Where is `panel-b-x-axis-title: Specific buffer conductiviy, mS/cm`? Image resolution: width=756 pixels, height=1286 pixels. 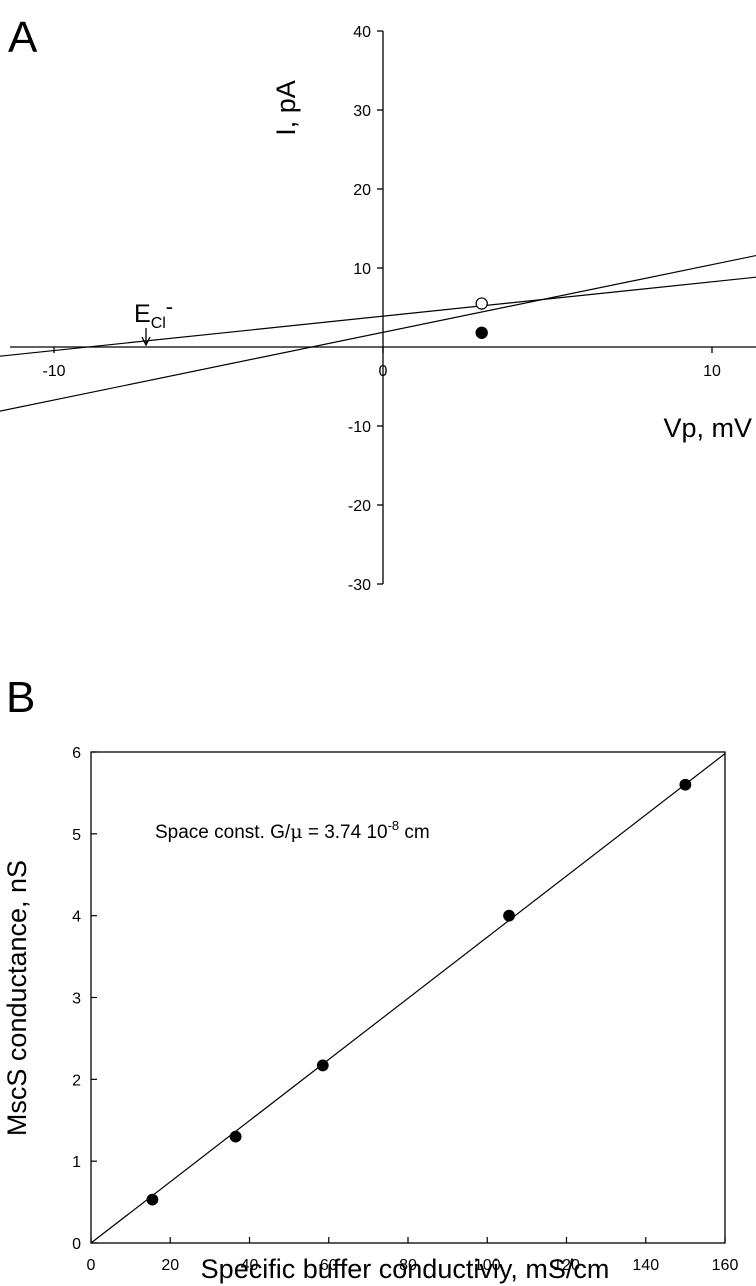 panel-b-x-axis-title: Specific buffer conductiviy, mS/cm is located at coordinates (405, 1269).